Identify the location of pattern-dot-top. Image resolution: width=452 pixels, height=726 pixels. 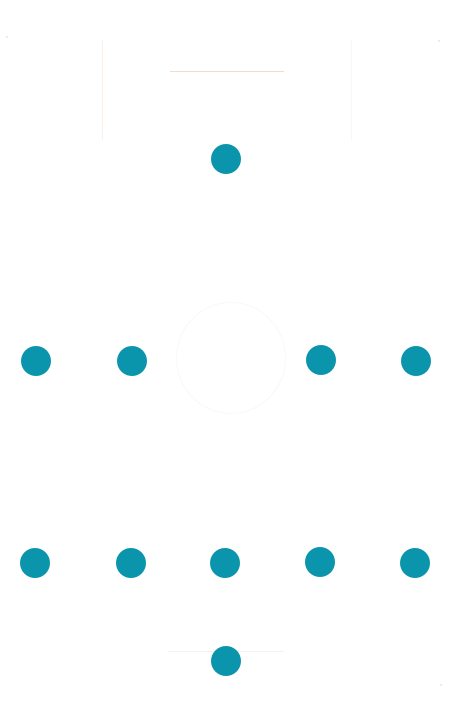
(226, 159).